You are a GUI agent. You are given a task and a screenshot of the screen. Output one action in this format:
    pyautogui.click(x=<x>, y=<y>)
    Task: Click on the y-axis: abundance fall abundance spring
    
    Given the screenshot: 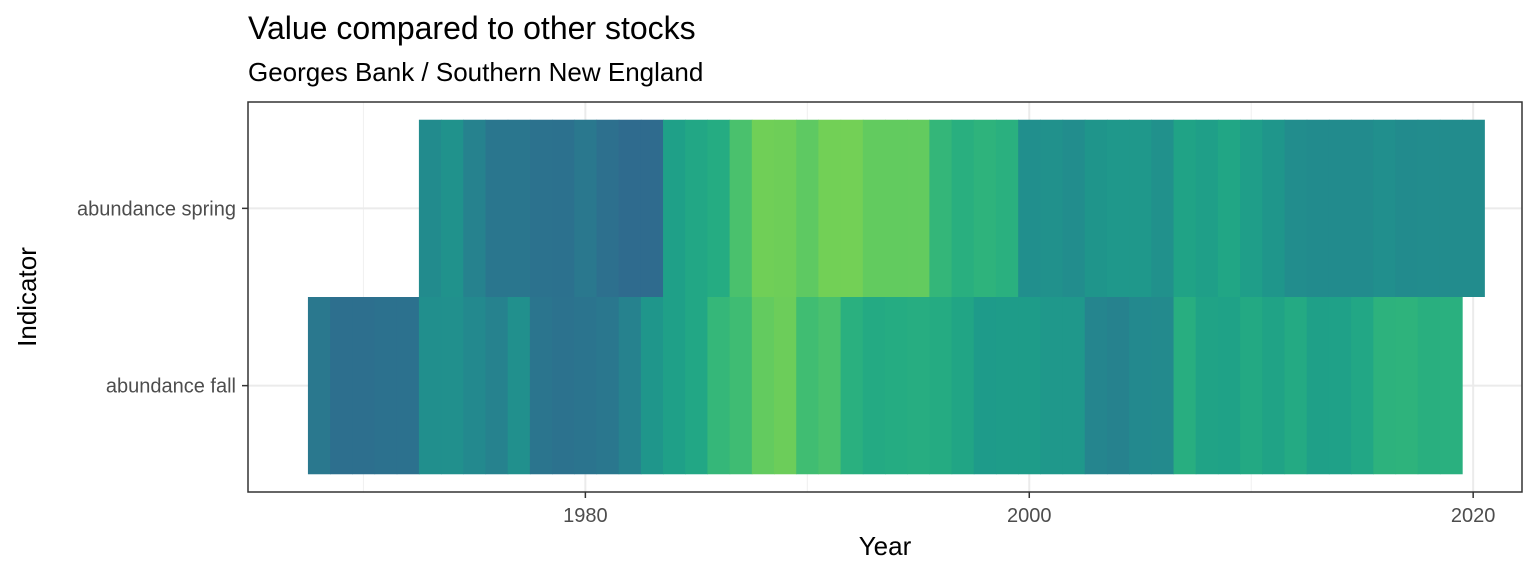 What is the action you would take?
    pyautogui.click(x=162, y=298)
    